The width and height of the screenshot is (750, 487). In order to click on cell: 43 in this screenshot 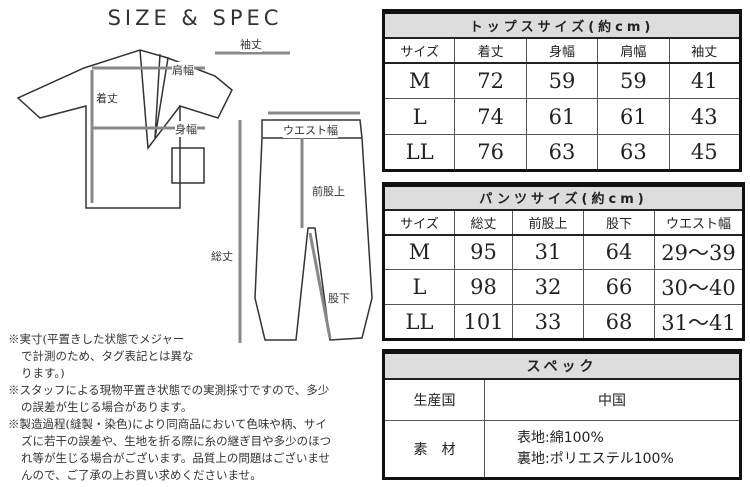, I will do `click(705, 116)`.